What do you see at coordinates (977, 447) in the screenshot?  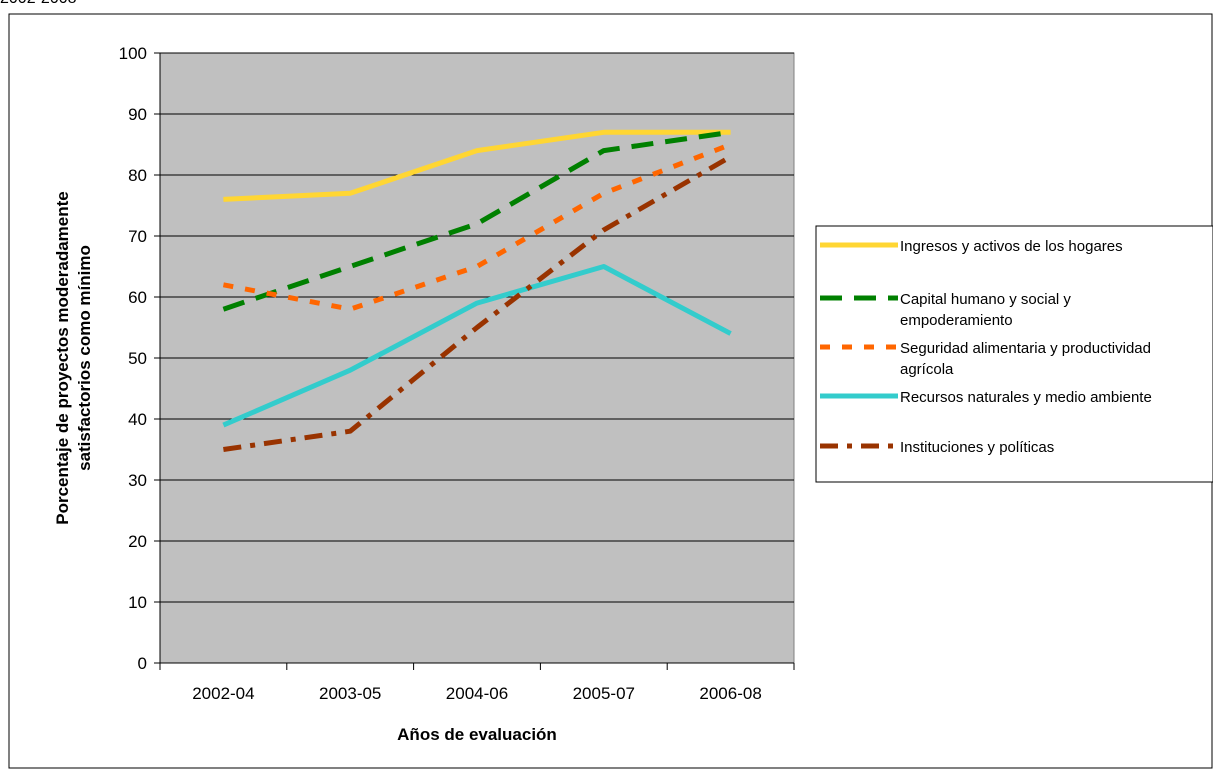 I see `legend-label-5: Instituciones y políticas` at bounding box center [977, 447].